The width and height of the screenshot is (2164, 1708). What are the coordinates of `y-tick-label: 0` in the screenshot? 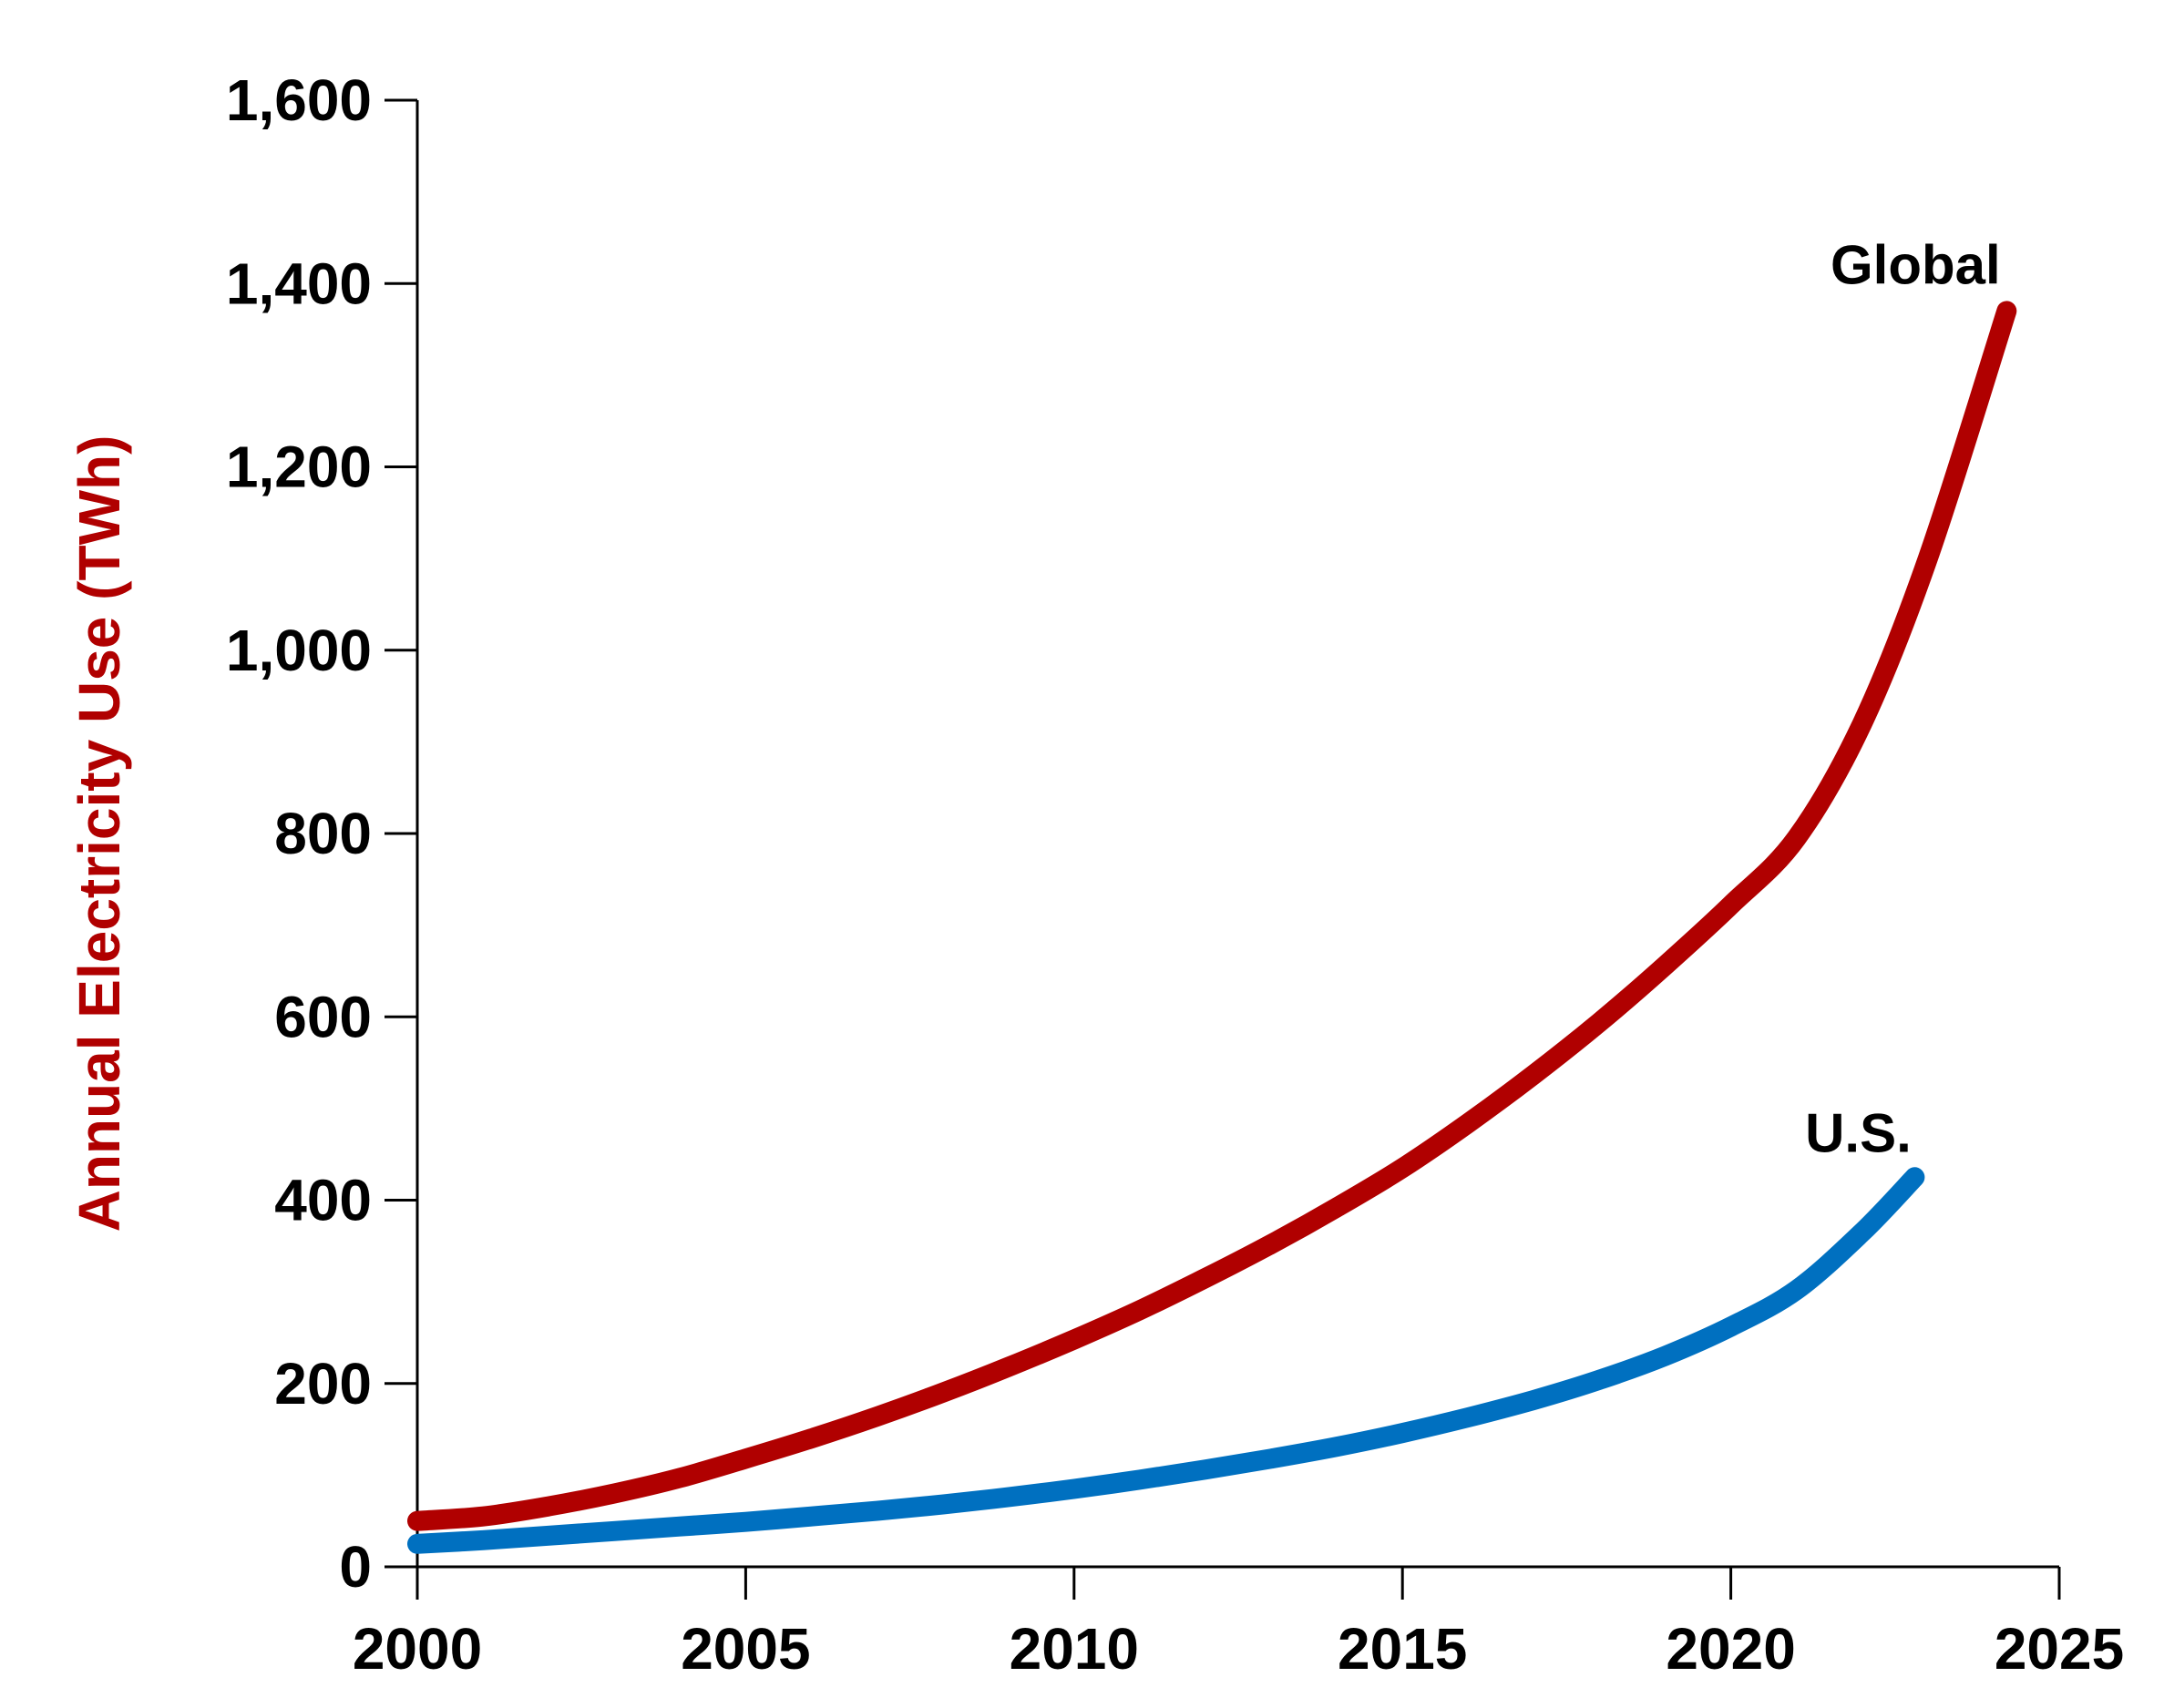 It's located at (355, 1567).